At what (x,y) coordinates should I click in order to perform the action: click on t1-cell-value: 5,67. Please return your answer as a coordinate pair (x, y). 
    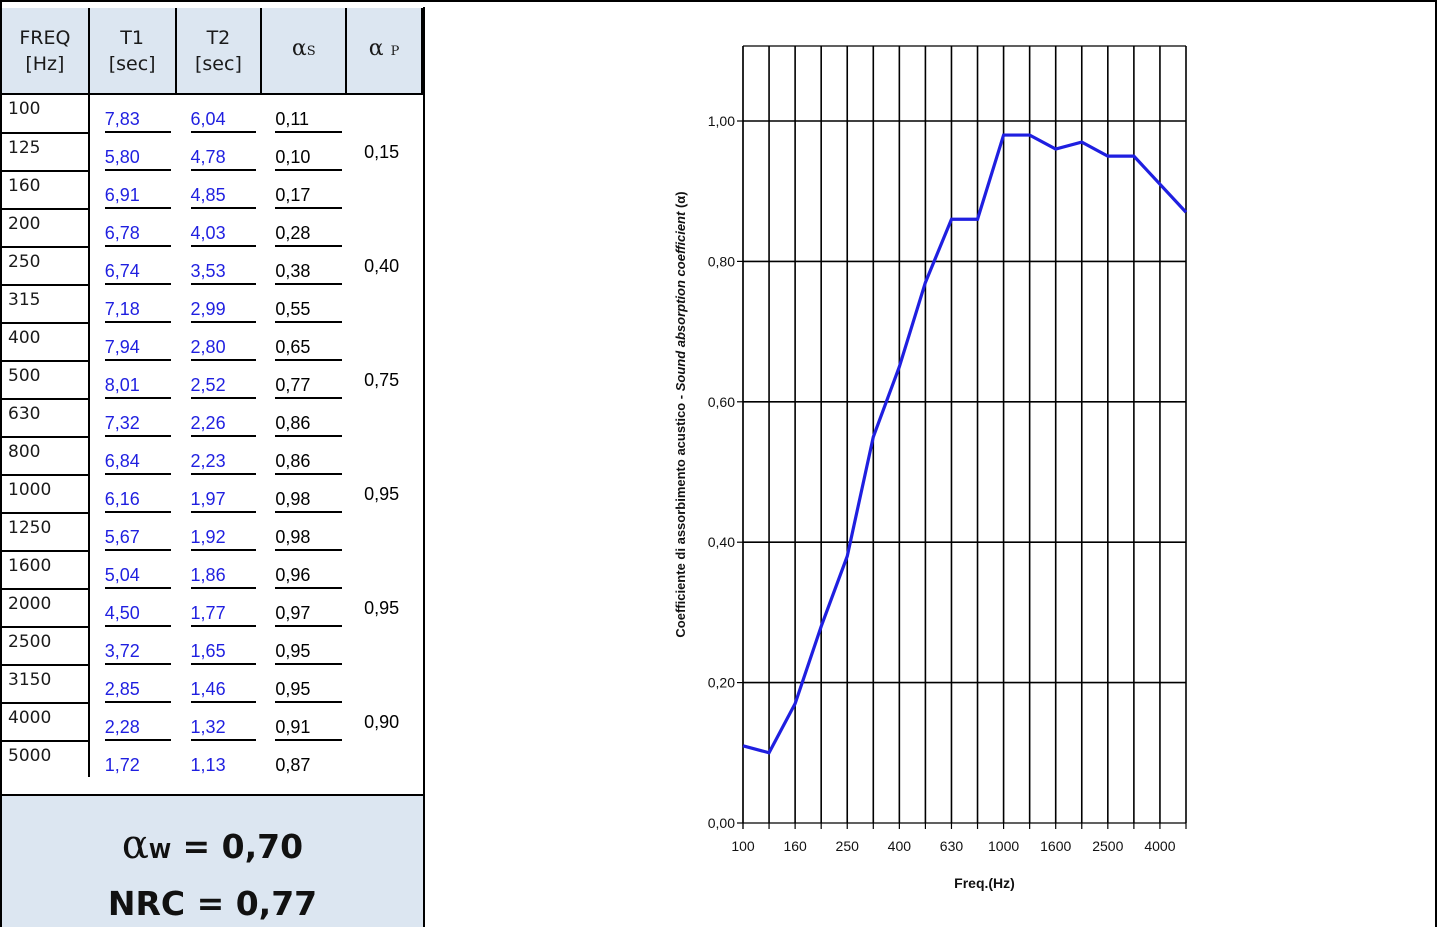
    Looking at the image, I should click on (137, 538).